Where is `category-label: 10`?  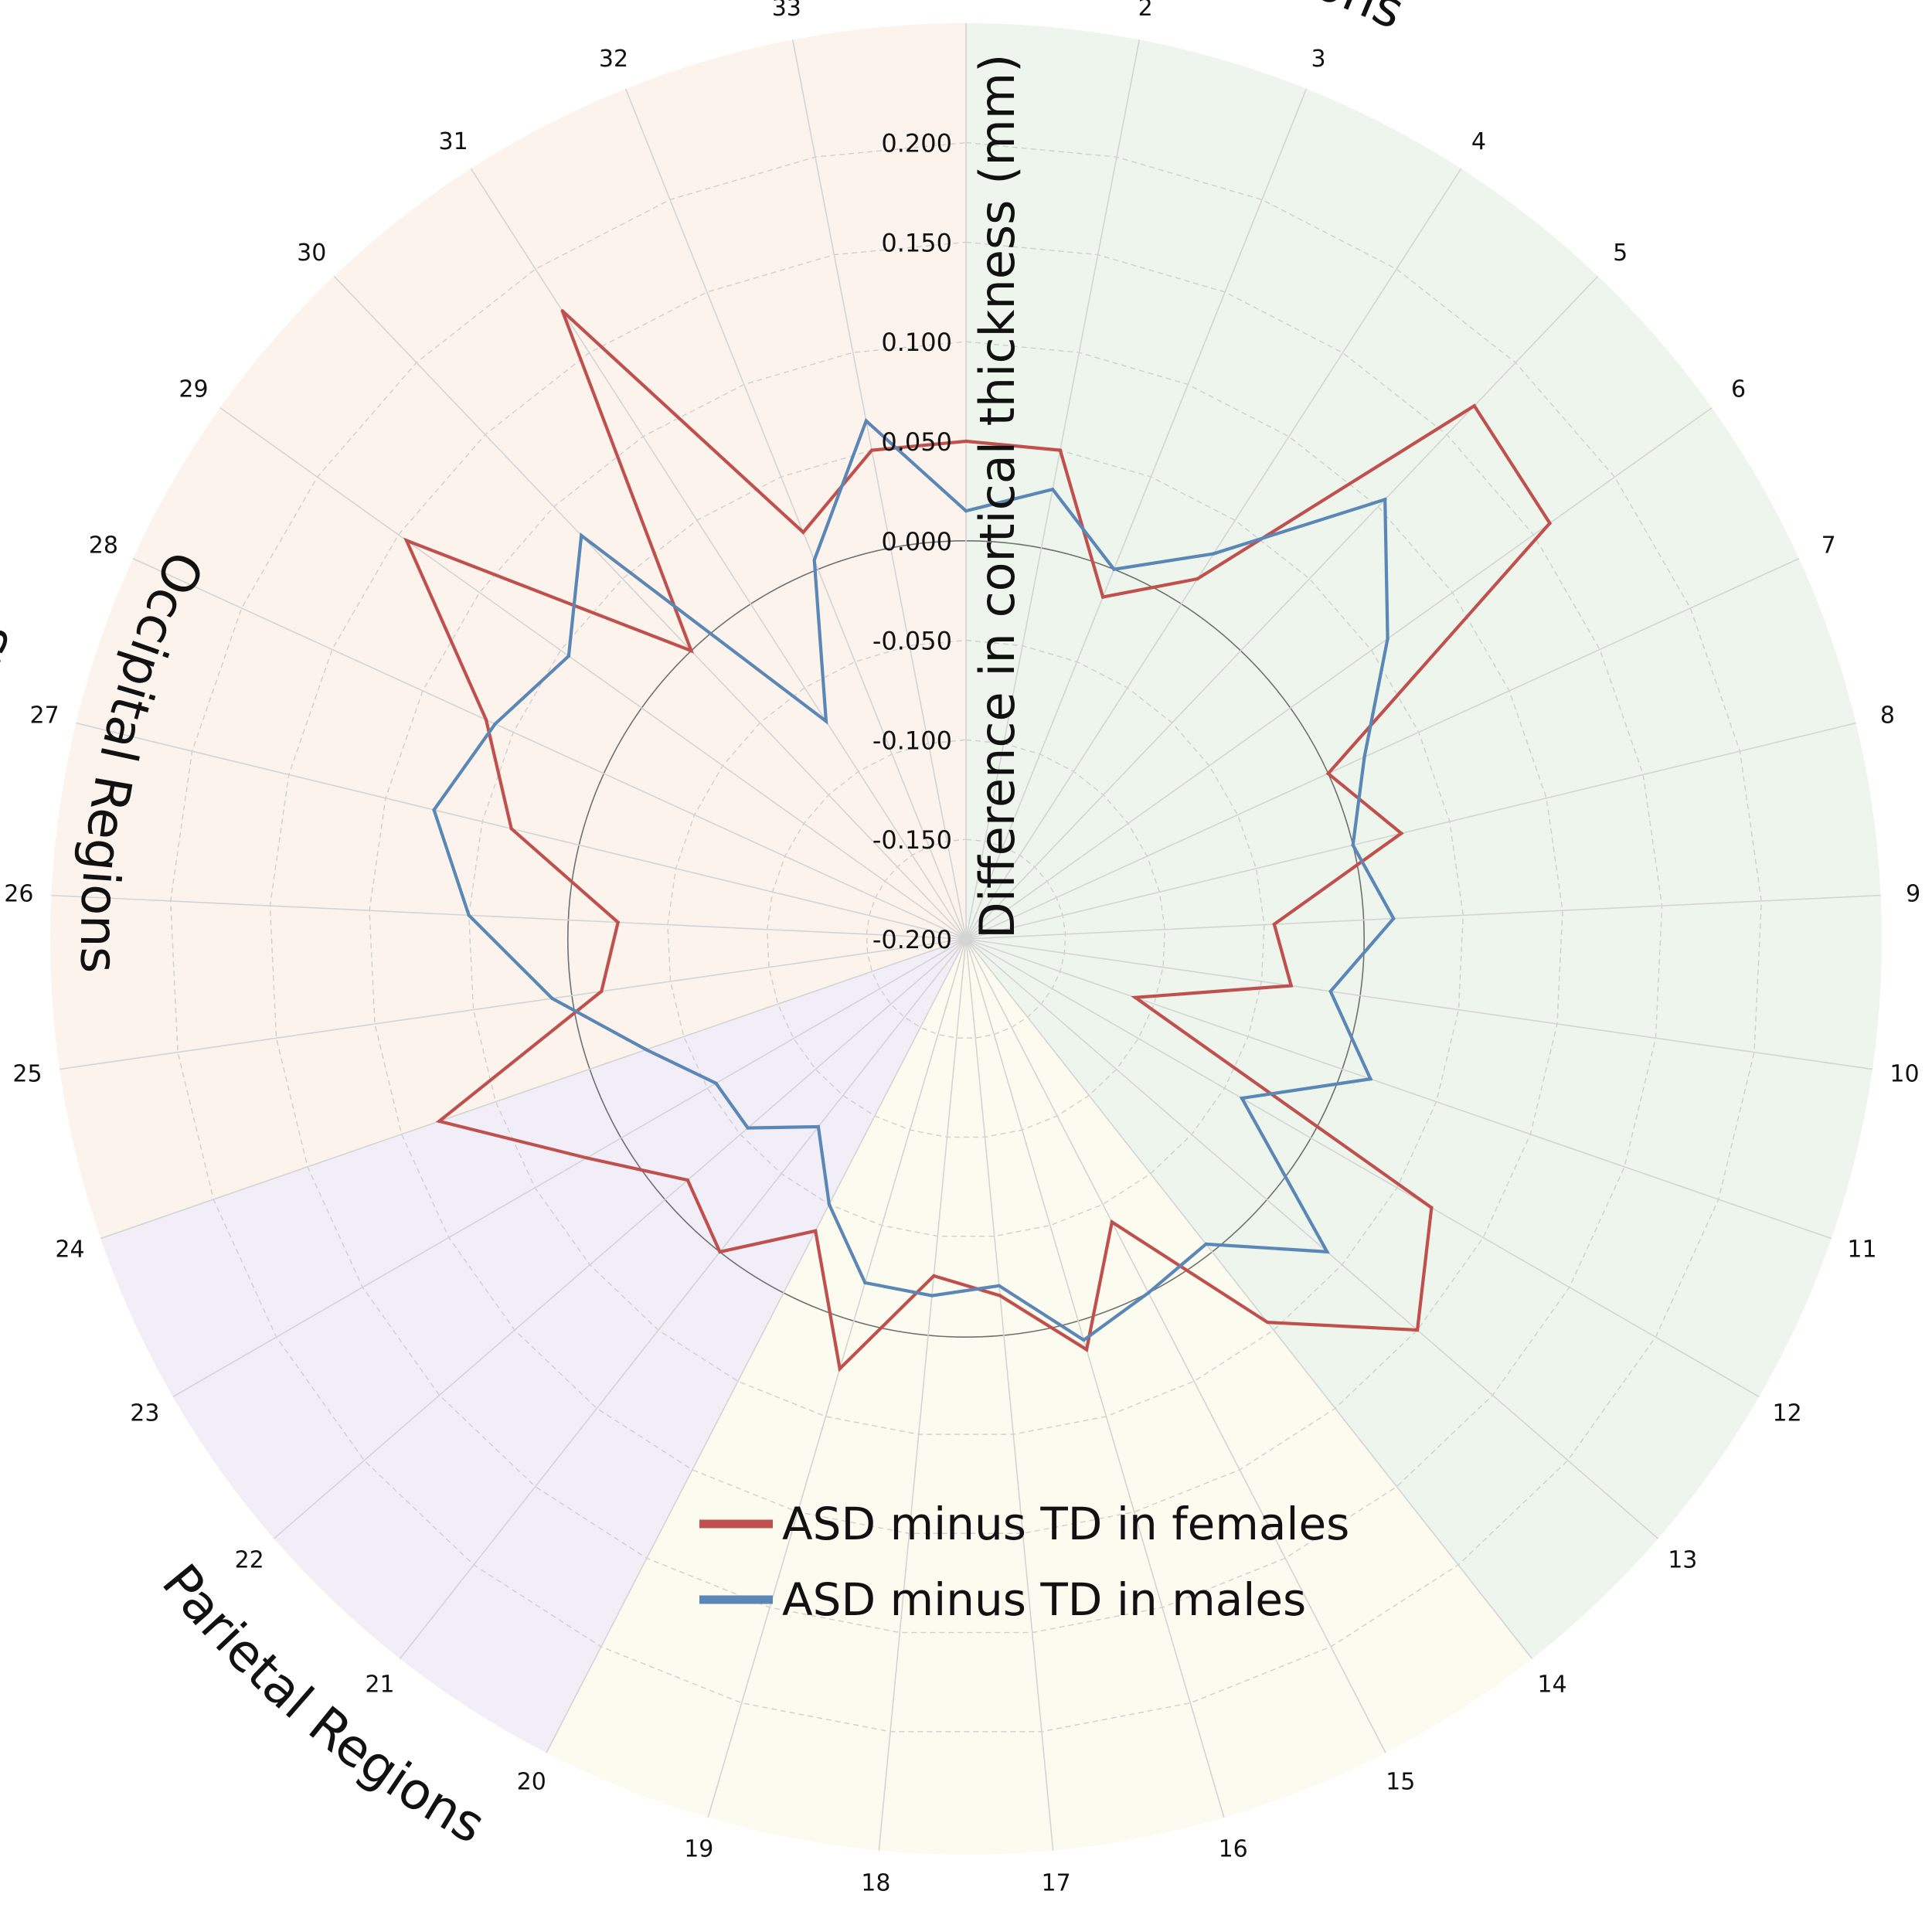
category-label: 10 is located at coordinates (1904, 1074).